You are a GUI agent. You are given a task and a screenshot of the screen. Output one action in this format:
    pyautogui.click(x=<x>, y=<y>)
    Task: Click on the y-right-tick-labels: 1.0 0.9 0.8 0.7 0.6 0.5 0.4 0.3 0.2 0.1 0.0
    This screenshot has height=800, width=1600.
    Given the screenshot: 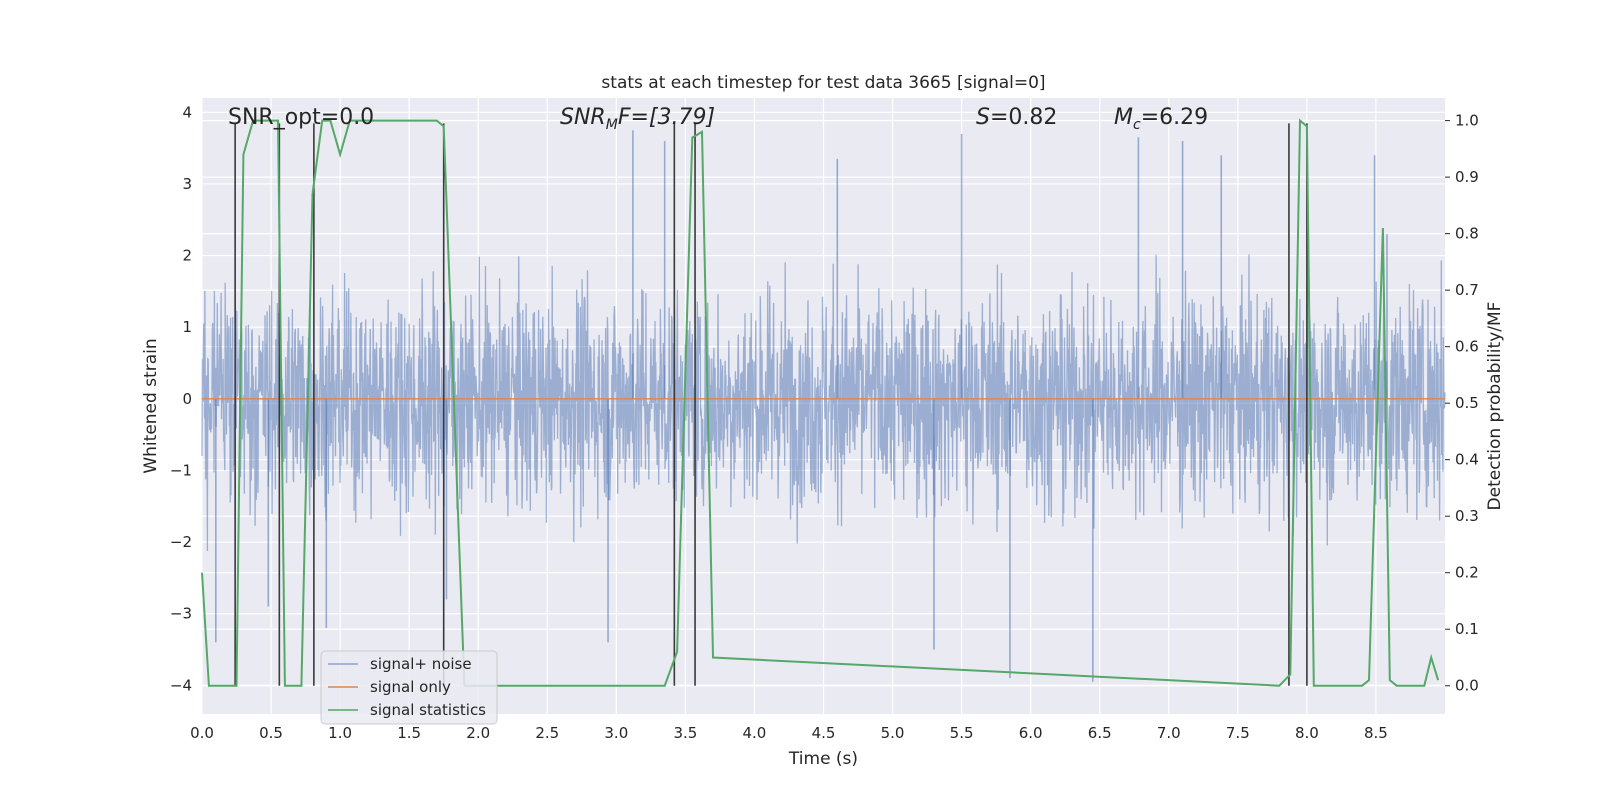 What is the action you would take?
    pyautogui.click(x=1462, y=403)
    